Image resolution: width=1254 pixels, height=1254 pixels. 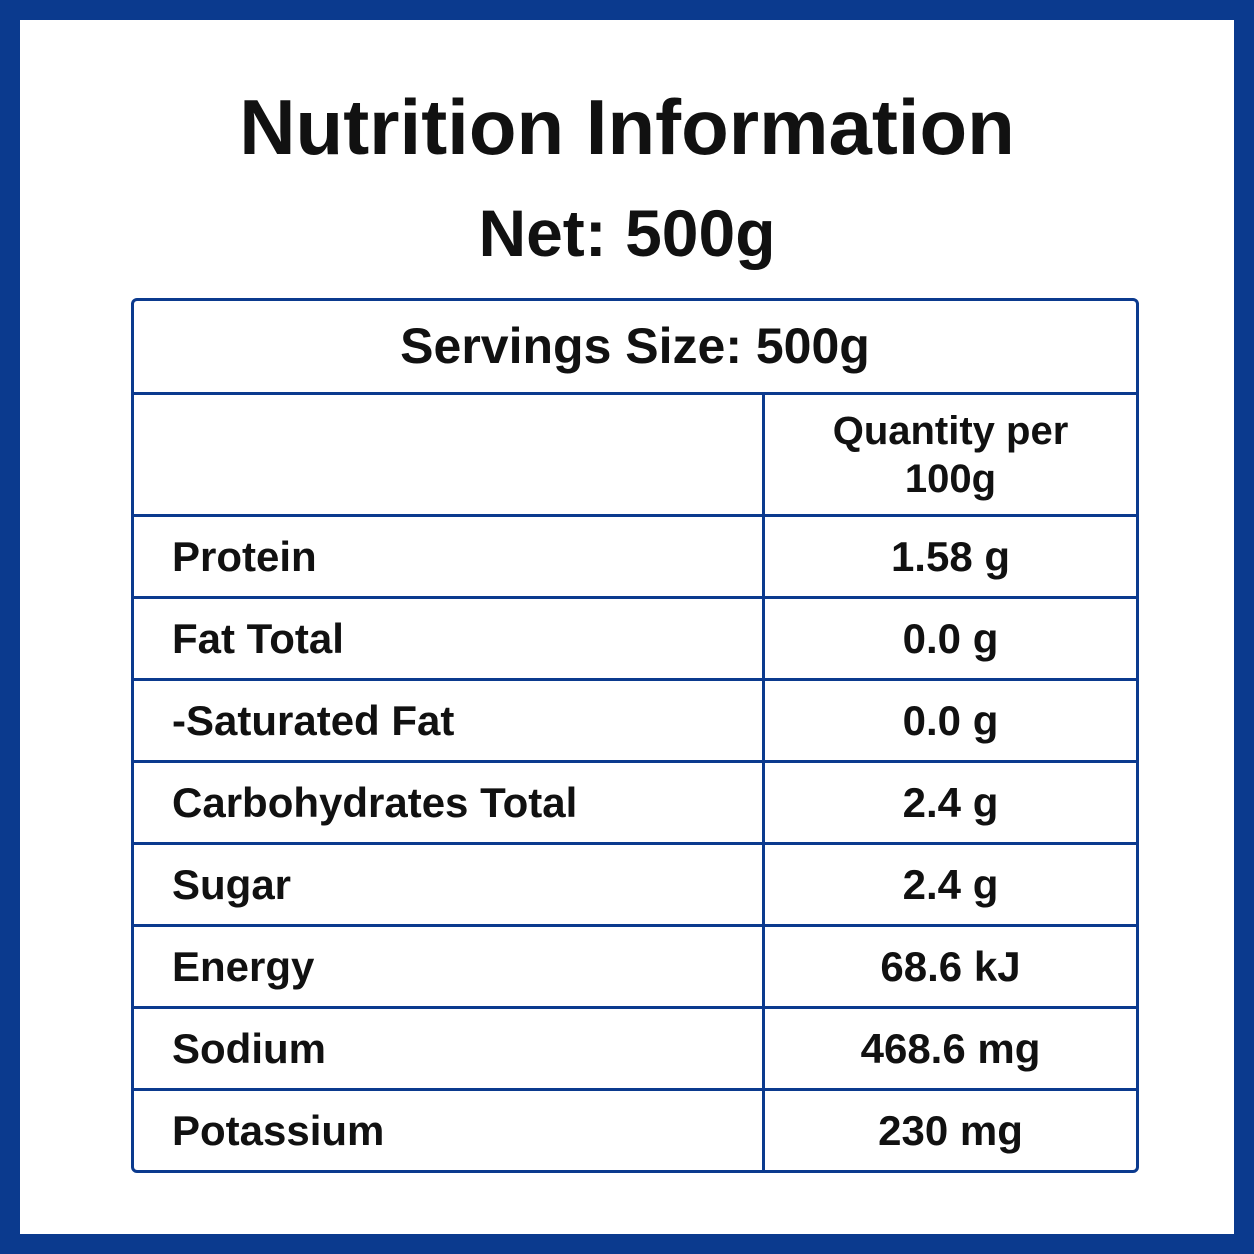 I want to click on nutrient-name: -Saturated Fat, so click(x=449, y=720).